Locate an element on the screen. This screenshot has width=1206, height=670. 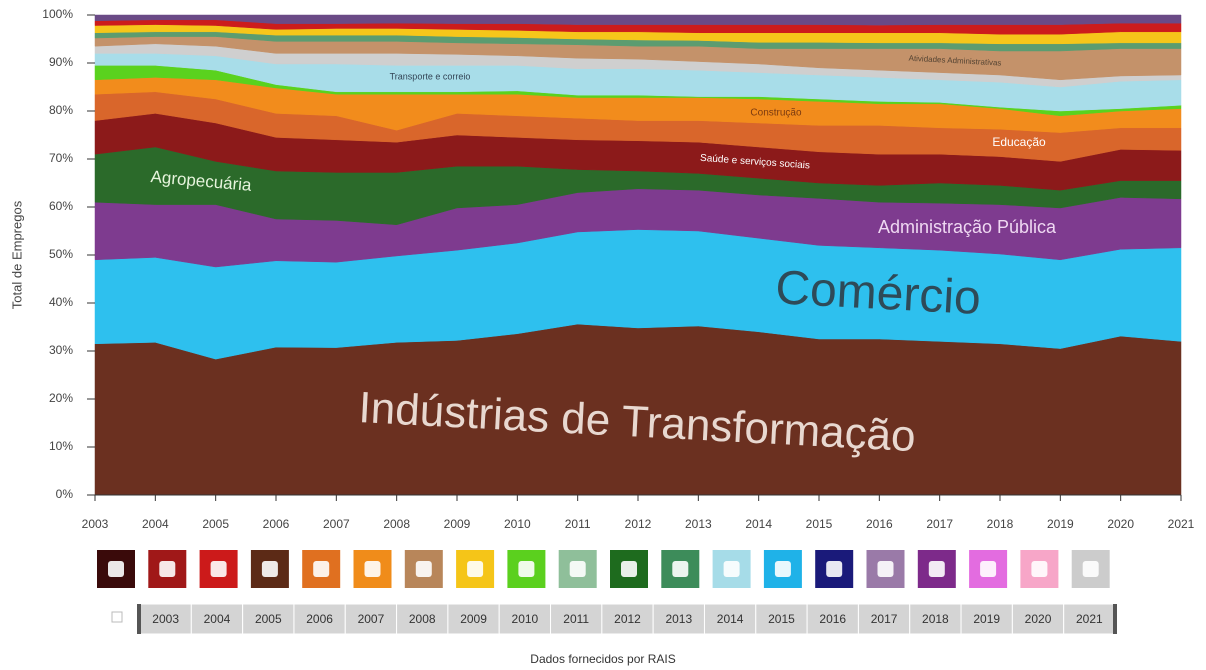
y-tick-label: 0% is located at coordinates (65, 494).